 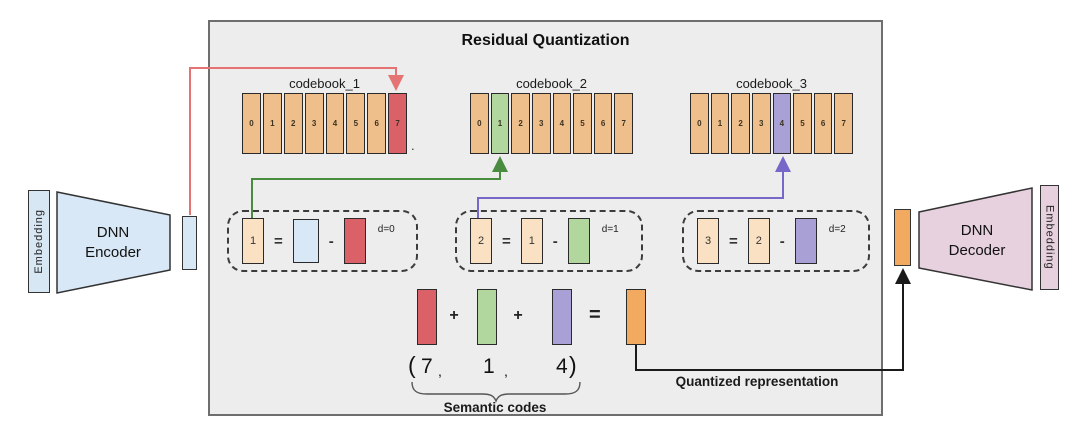 I want to click on residual-1-value: 1, so click(x=253, y=241).